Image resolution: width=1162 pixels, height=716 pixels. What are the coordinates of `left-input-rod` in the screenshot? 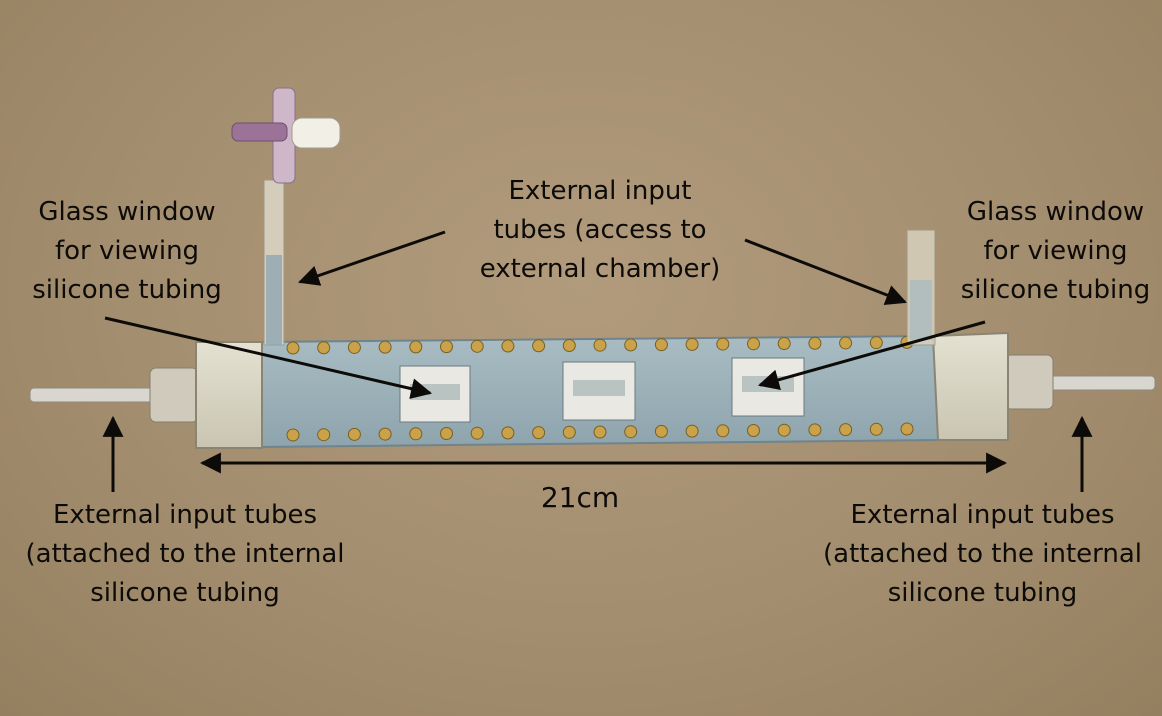 It's located at (100, 395).